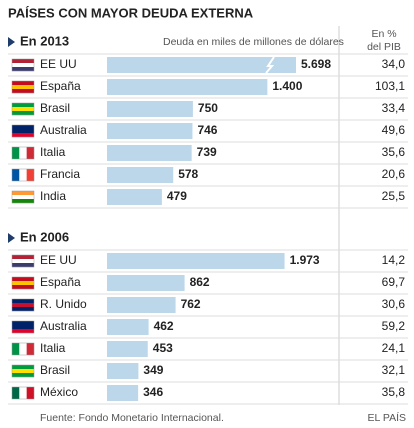 The height and width of the screenshot is (428, 414). I want to click on brand: EL PAÍS, so click(386, 417).